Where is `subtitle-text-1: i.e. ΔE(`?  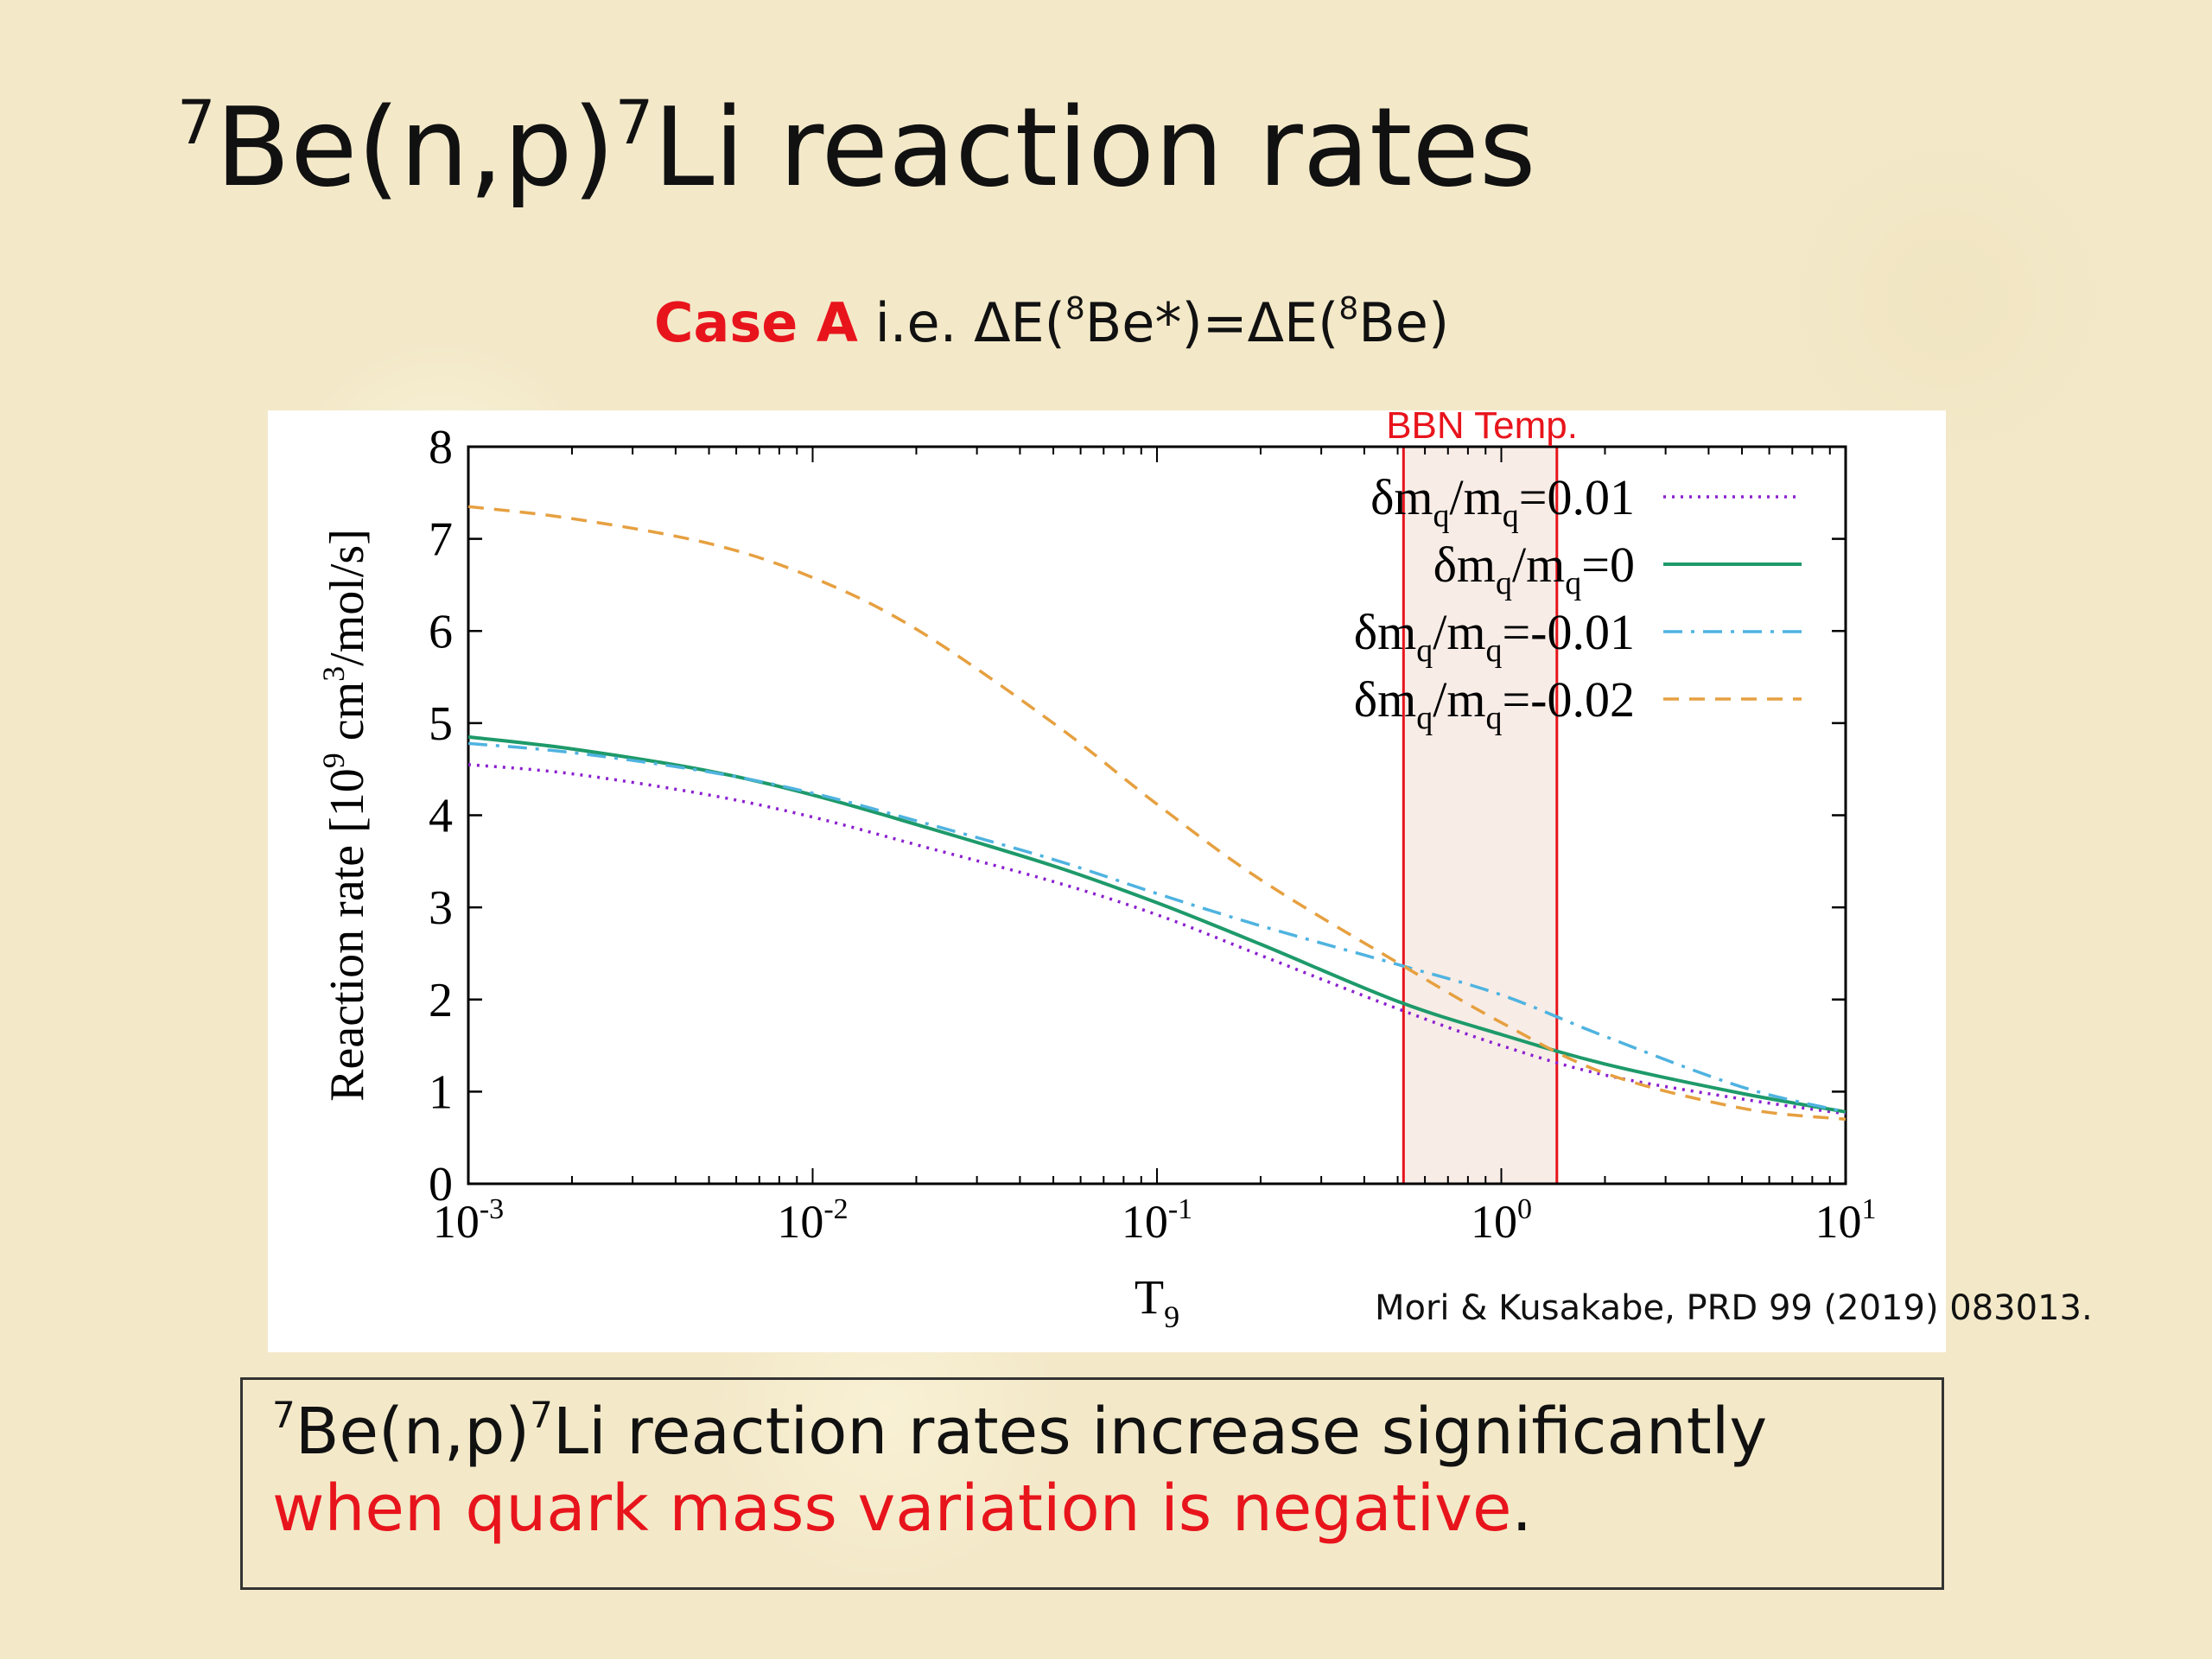 subtitle-text-1: i.e. ΔE( is located at coordinates (961, 322).